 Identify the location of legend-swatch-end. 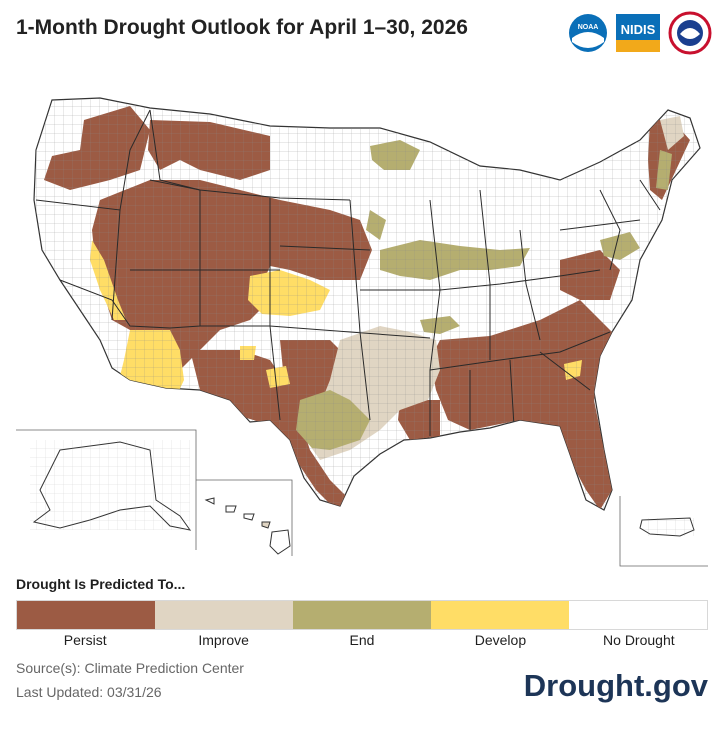
(362, 615).